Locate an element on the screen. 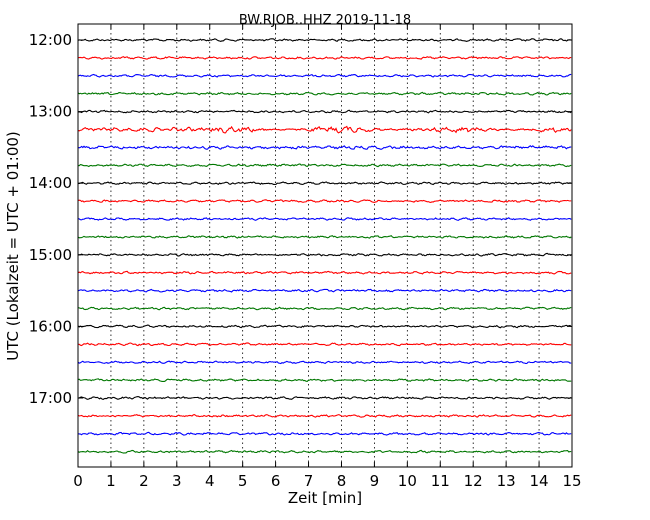 The height and width of the screenshot is (520, 650). y-tick-label: 14:00 is located at coordinates (50, 183).